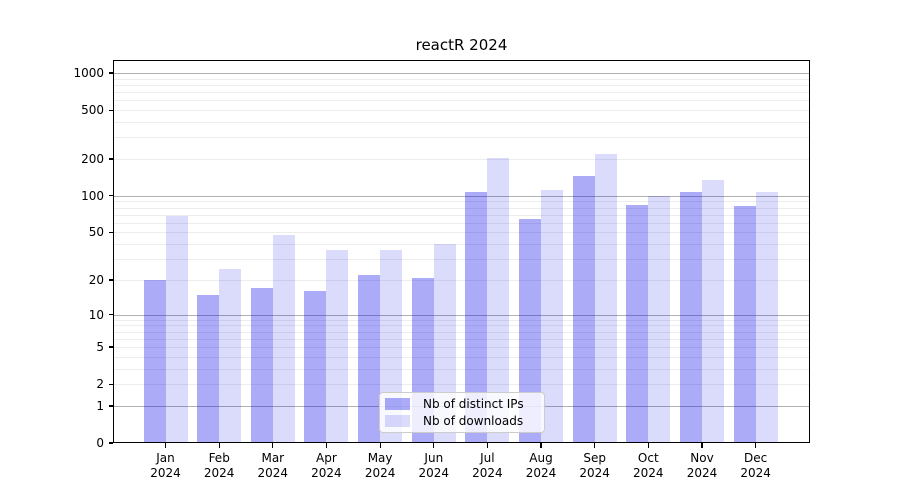  What do you see at coordinates (326, 466) in the screenshot?
I see `x-tick-label: Apr 2024` at bounding box center [326, 466].